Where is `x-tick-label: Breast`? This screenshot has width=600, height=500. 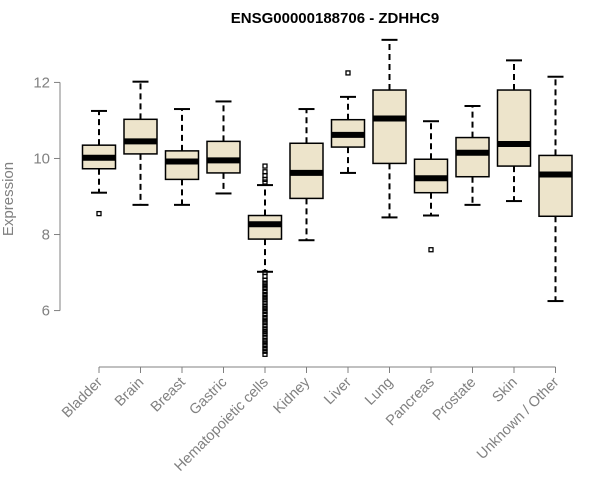
x-tick-label: Breast is located at coordinates (168, 395).